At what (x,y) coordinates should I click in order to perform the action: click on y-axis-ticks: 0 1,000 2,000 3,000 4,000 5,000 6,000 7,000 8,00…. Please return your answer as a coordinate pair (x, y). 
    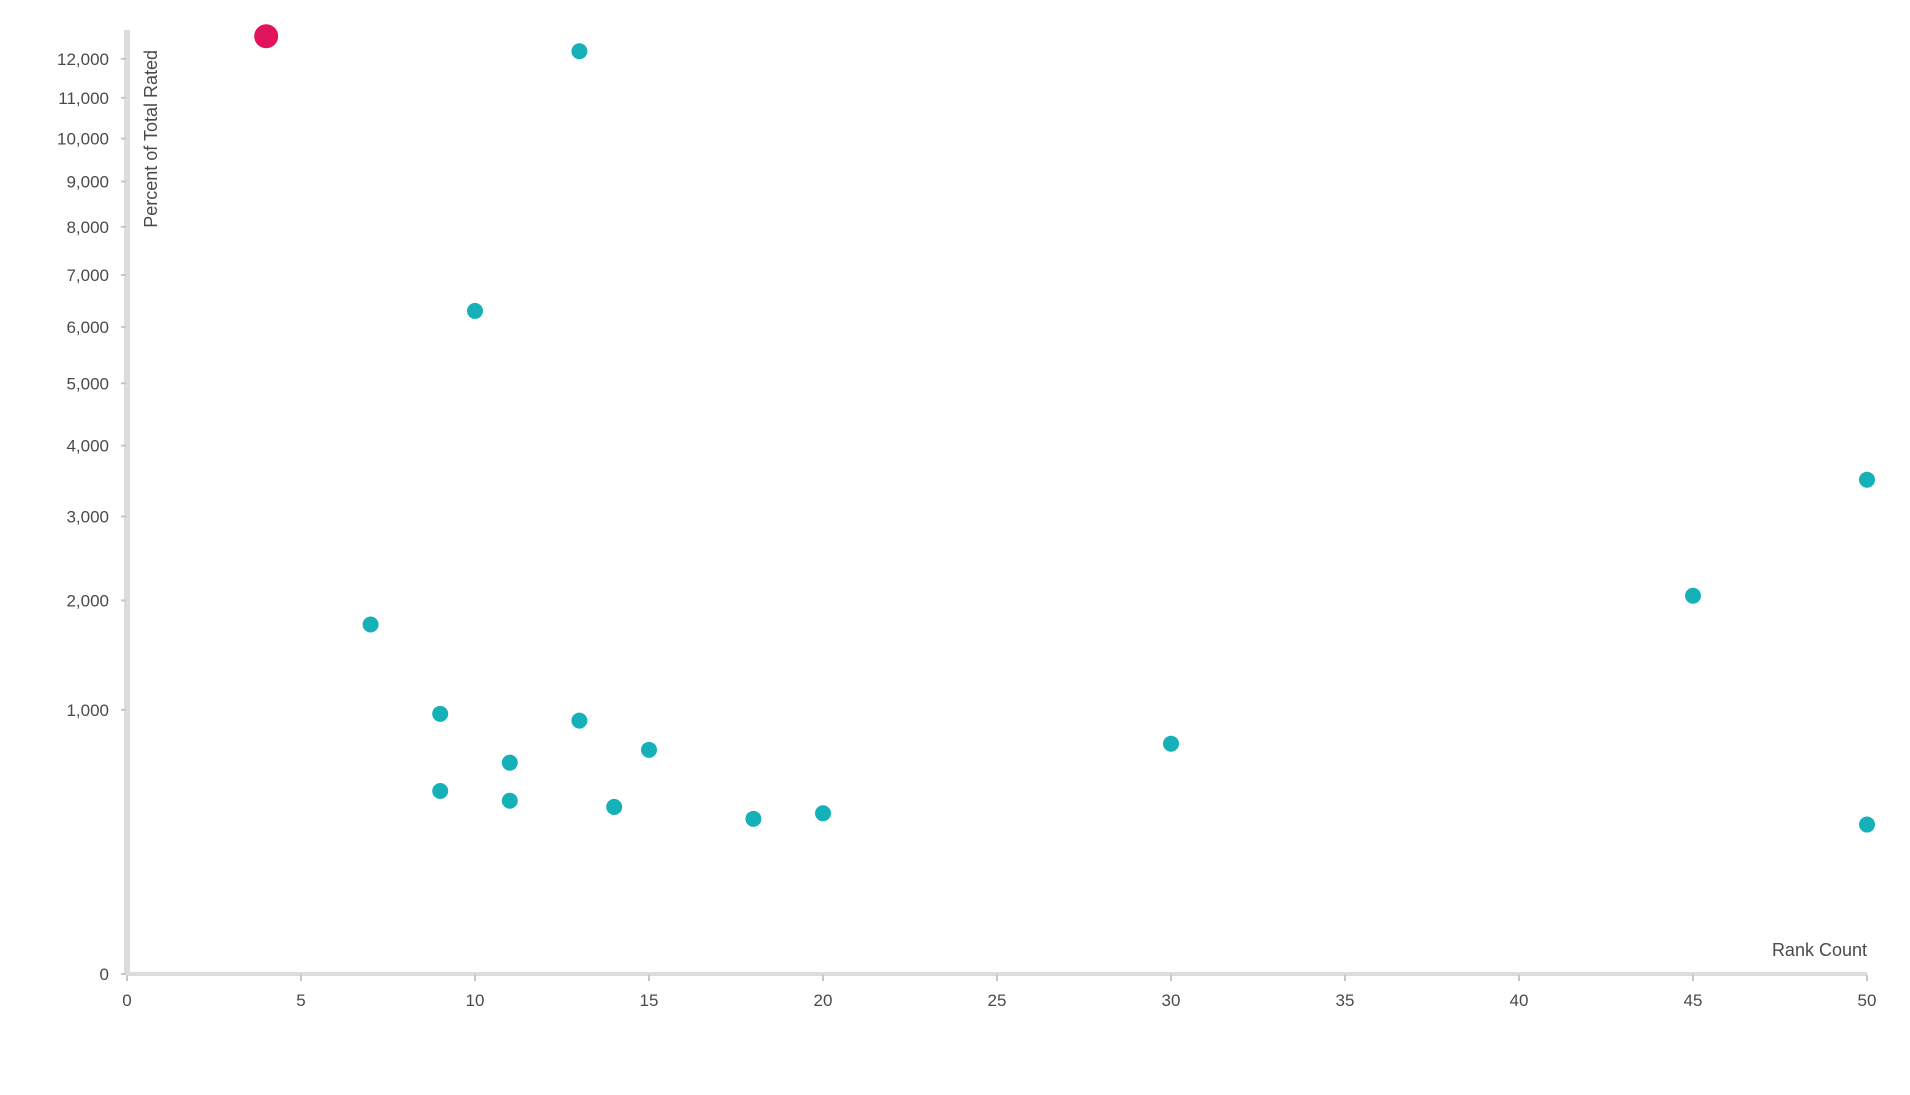
    Looking at the image, I should click on (91, 517).